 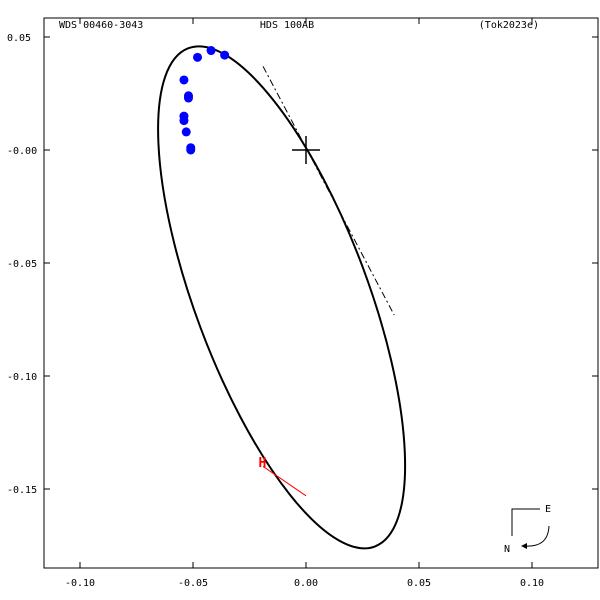 What do you see at coordinates (548, 509) in the screenshot?
I see `compass-east-label: E` at bounding box center [548, 509].